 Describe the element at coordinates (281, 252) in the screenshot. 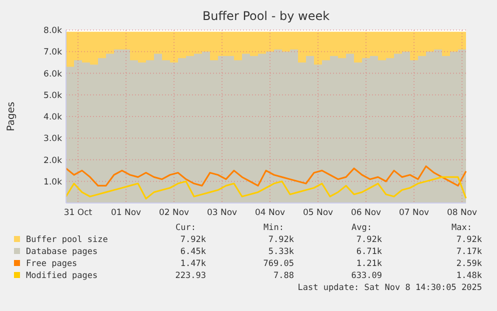

I see `text: 5.33k` at that location.